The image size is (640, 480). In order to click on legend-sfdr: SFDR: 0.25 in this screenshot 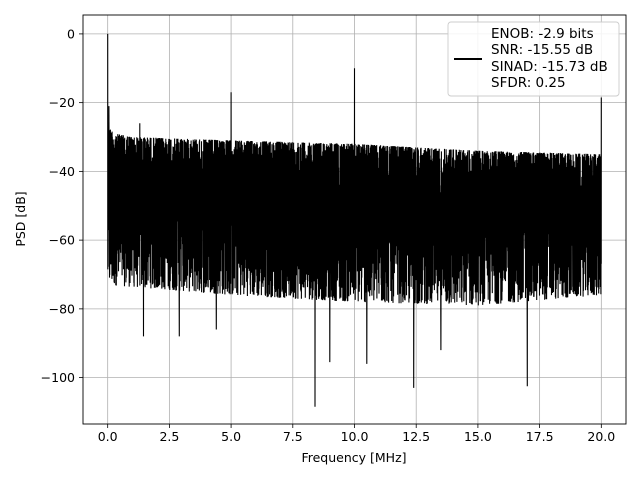, I will do `click(528, 83)`.